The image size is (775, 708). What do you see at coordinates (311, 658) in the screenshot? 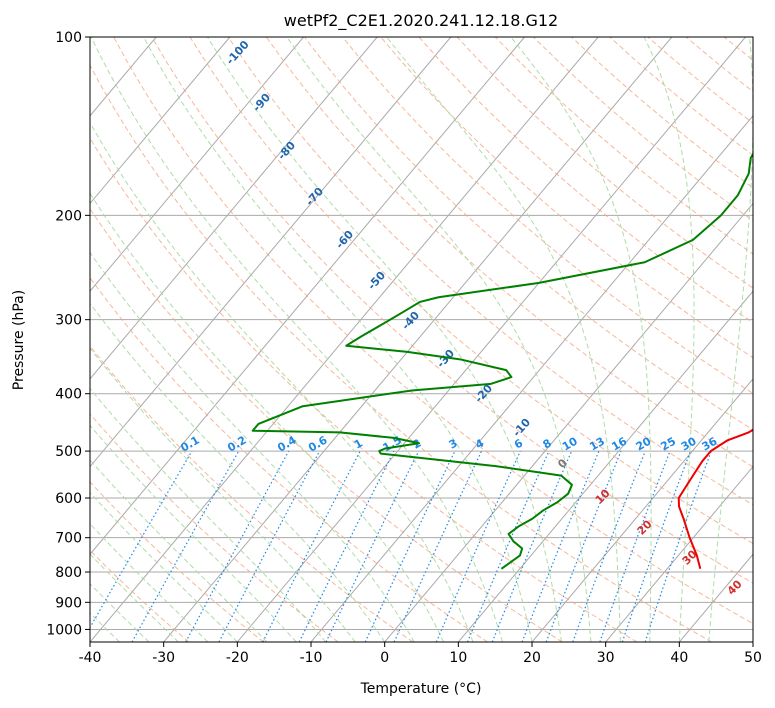
I see `x-tick-label: -10` at bounding box center [311, 658].